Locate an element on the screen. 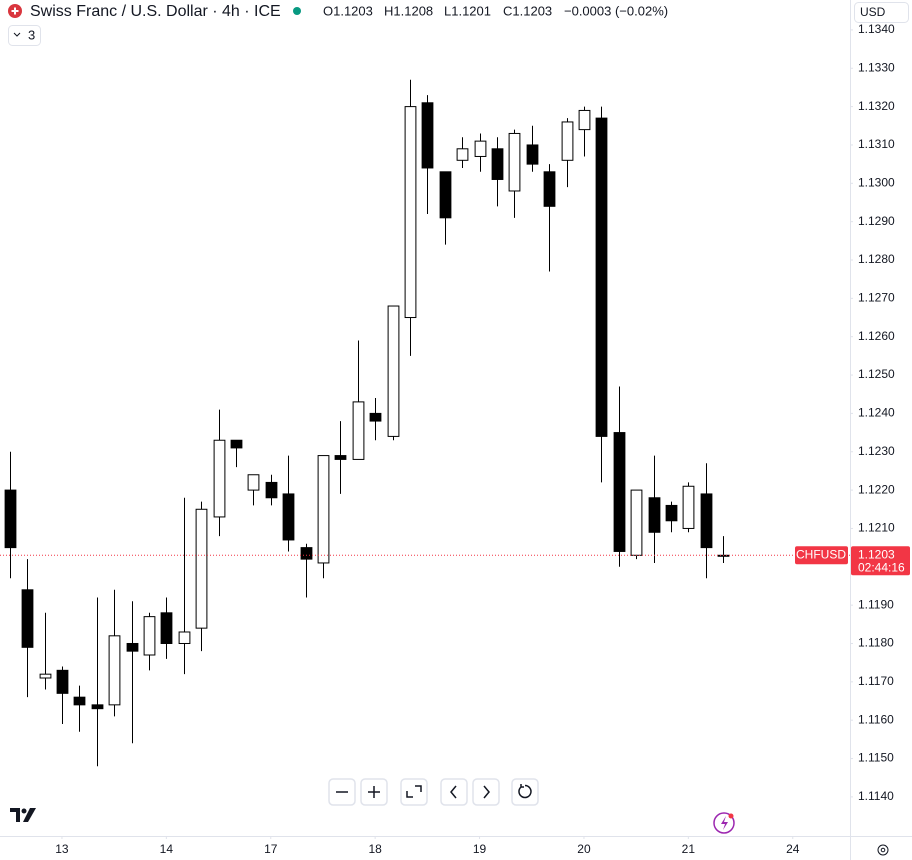 Image resolution: width=912 pixels, height=860 pixels. x-tick-label: 14 is located at coordinates (167, 849).